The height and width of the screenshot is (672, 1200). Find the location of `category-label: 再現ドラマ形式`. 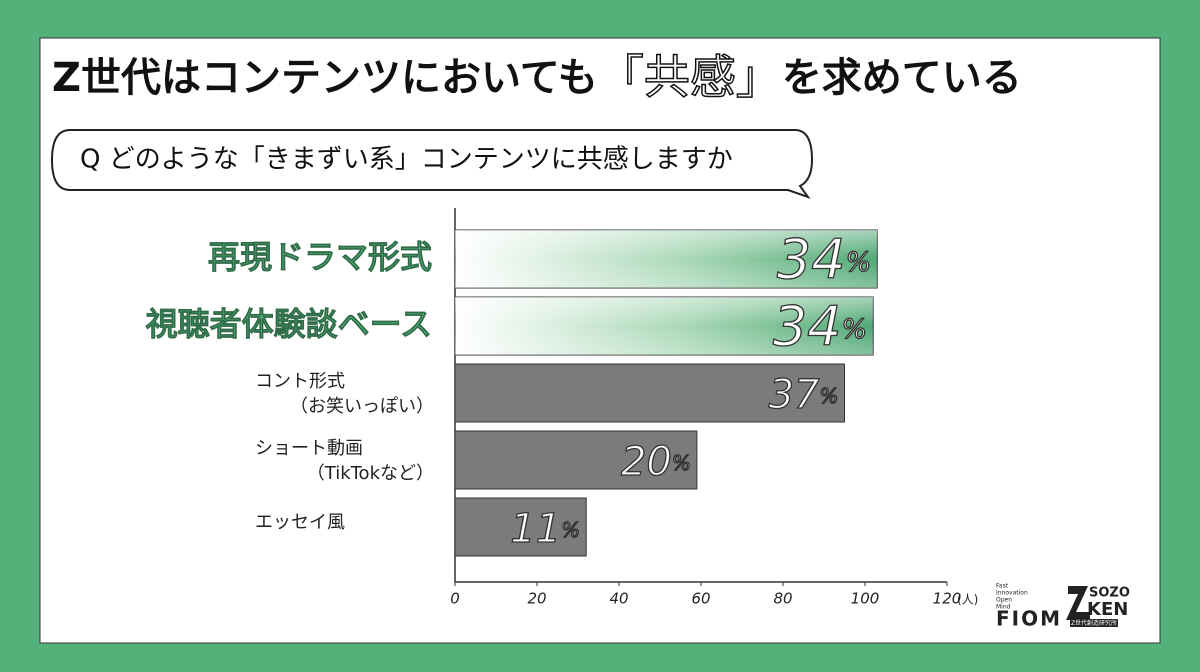

category-label: 再現ドラマ形式 is located at coordinates (320, 257).